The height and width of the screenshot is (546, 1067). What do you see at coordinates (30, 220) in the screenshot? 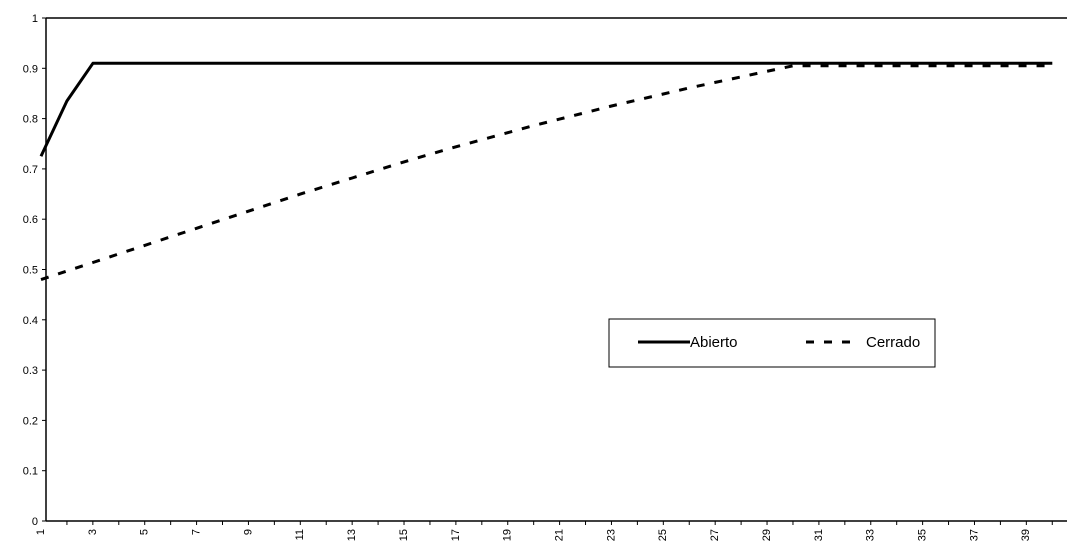
I see `y-tick-label: 0.6` at bounding box center [30, 220].